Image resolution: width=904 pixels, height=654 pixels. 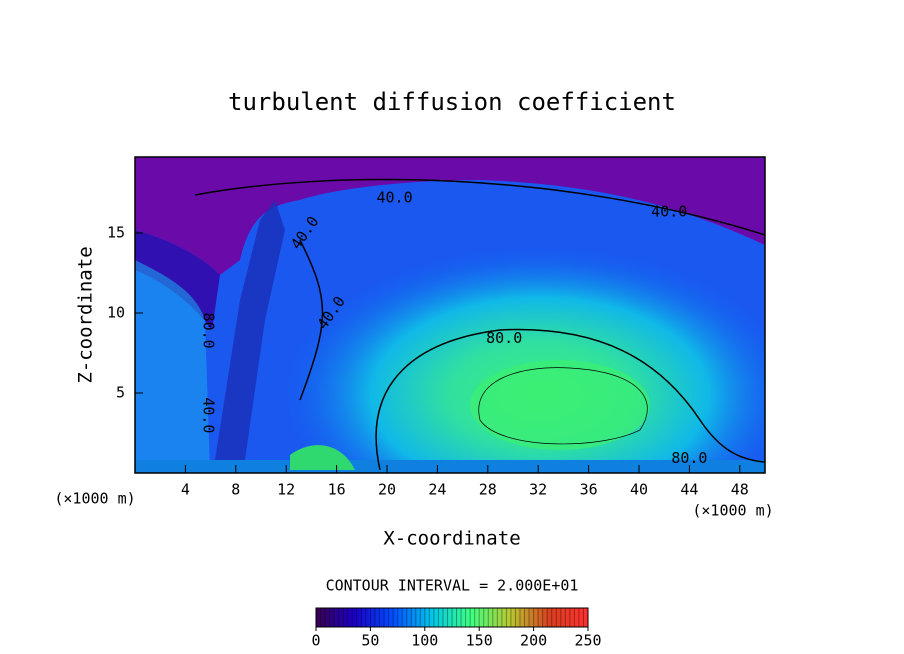 I want to click on x-unit-label: (×1000 m), so click(x=732, y=511).